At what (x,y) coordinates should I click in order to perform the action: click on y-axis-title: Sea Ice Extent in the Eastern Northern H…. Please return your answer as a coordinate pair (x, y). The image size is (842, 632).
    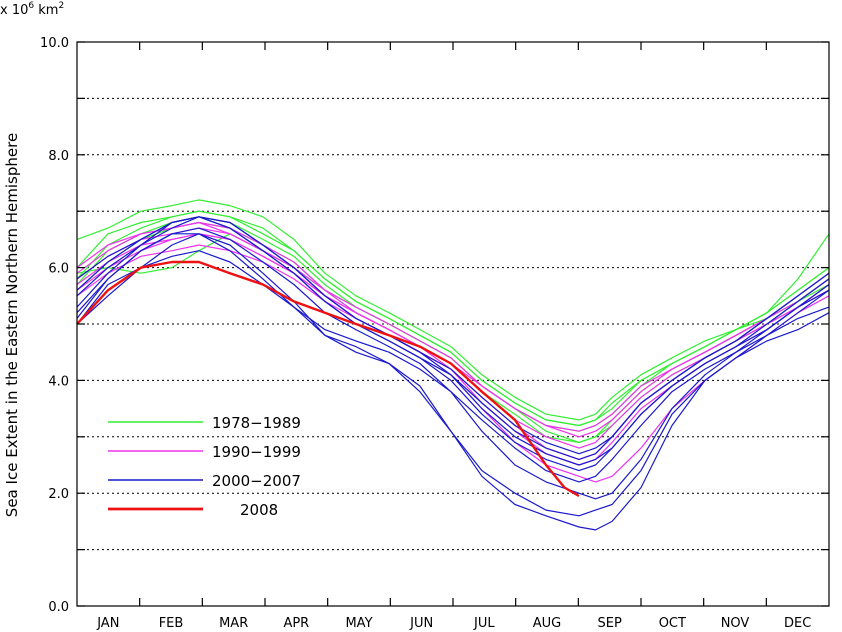
    Looking at the image, I should click on (12, 325).